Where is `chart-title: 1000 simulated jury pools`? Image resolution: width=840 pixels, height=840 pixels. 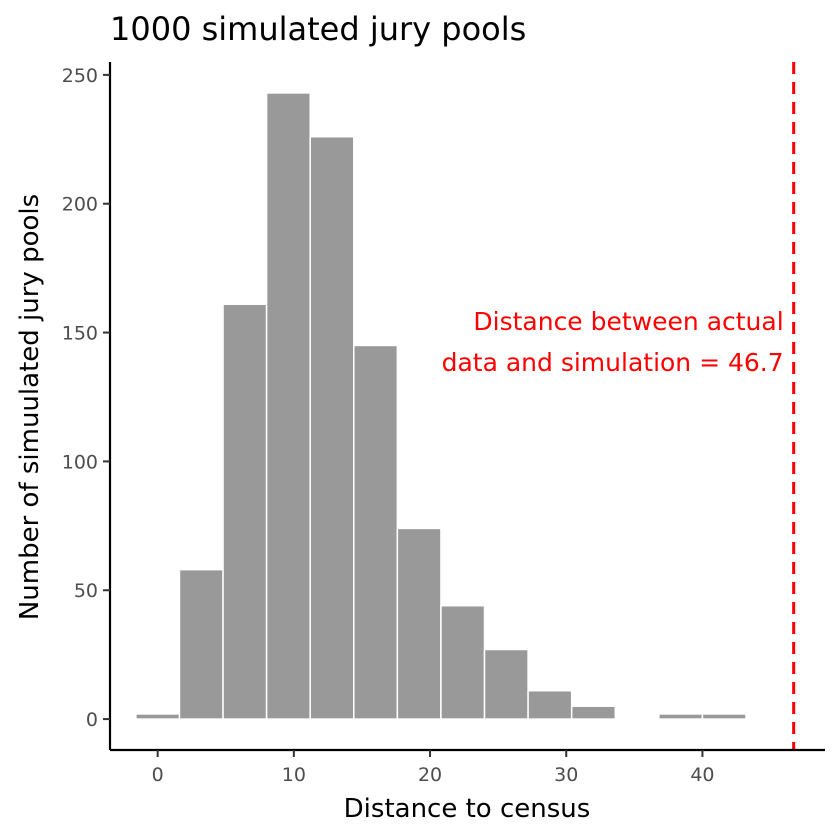 chart-title: 1000 simulated jury pools is located at coordinates (318, 29).